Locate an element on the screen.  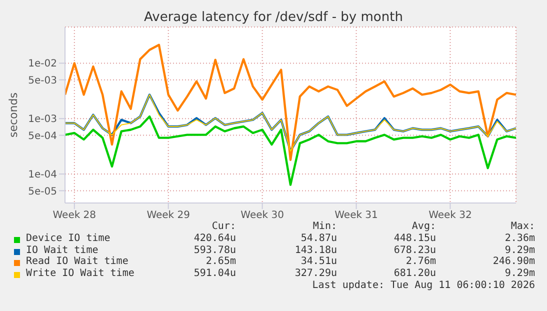
text: 678.23u is located at coordinates (414, 250).